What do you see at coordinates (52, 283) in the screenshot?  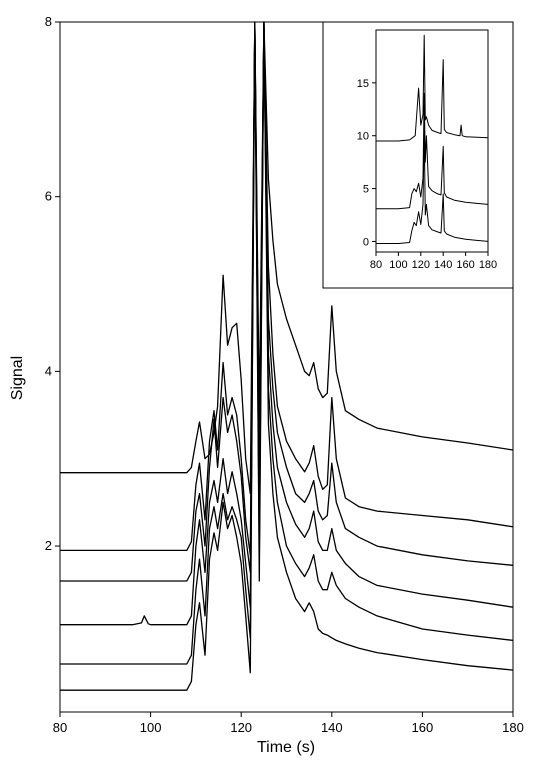 I see `main-y-ticks: 2 4 6 8` at bounding box center [52, 283].